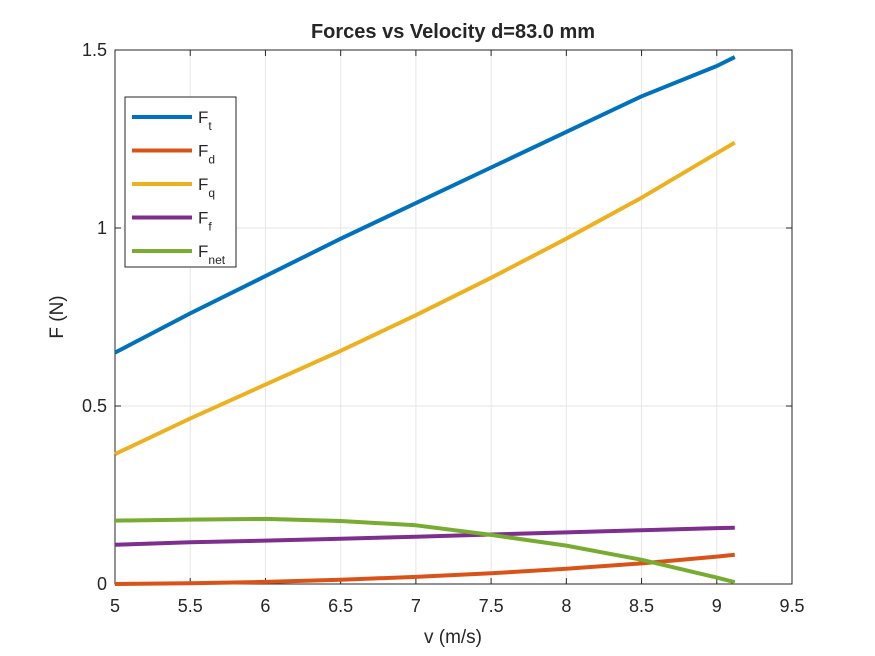 The width and height of the screenshot is (875, 656). I want to click on y-tick-label: 1, so click(102, 228).